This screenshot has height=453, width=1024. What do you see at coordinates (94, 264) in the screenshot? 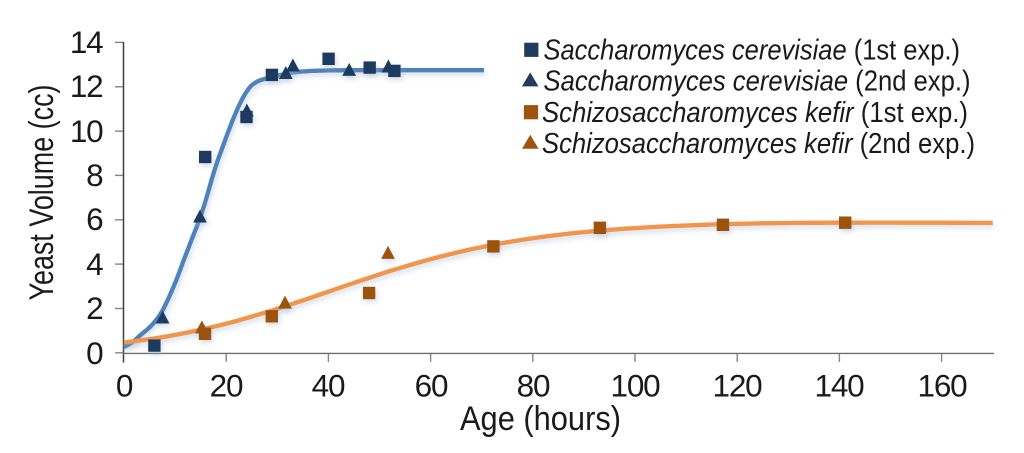
I see `svg-text: 4` at bounding box center [94, 264].